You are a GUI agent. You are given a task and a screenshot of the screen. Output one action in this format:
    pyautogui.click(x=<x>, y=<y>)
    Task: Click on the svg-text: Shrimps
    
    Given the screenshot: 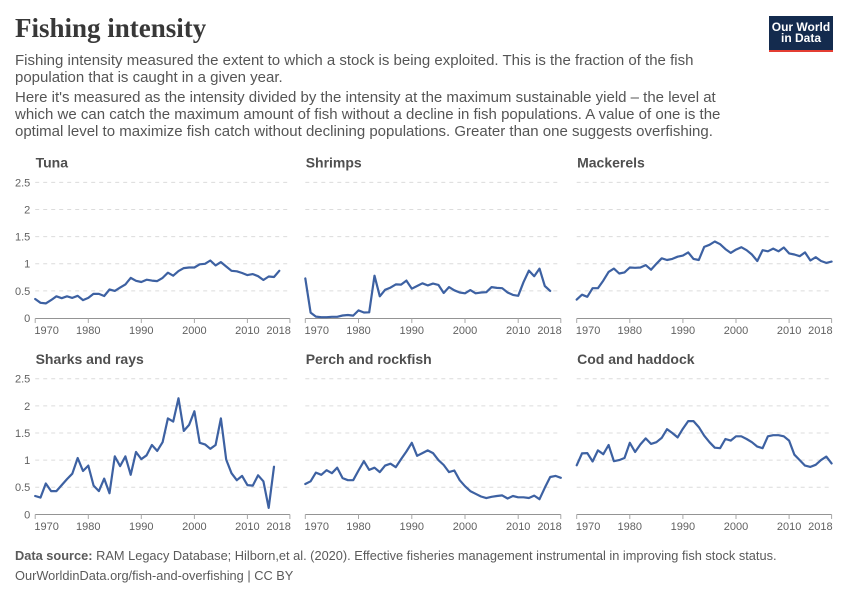 What is the action you would take?
    pyautogui.click(x=334, y=163)
    